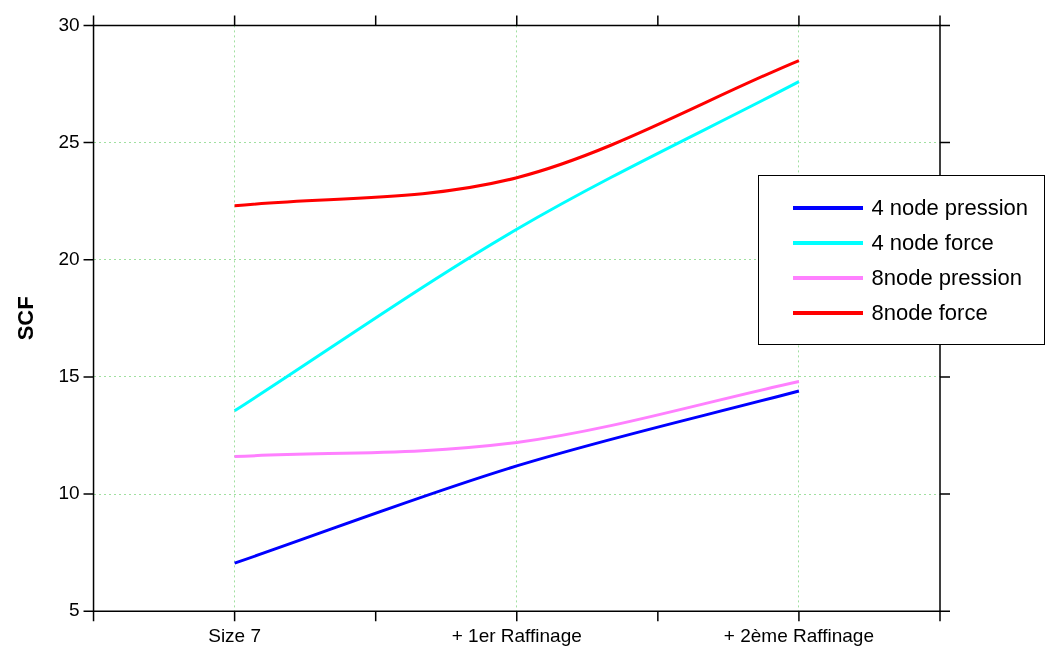 The width and height of the screenshot is (1045, 662). I want to click on legend-label: 8node pression, so click(946, 277).